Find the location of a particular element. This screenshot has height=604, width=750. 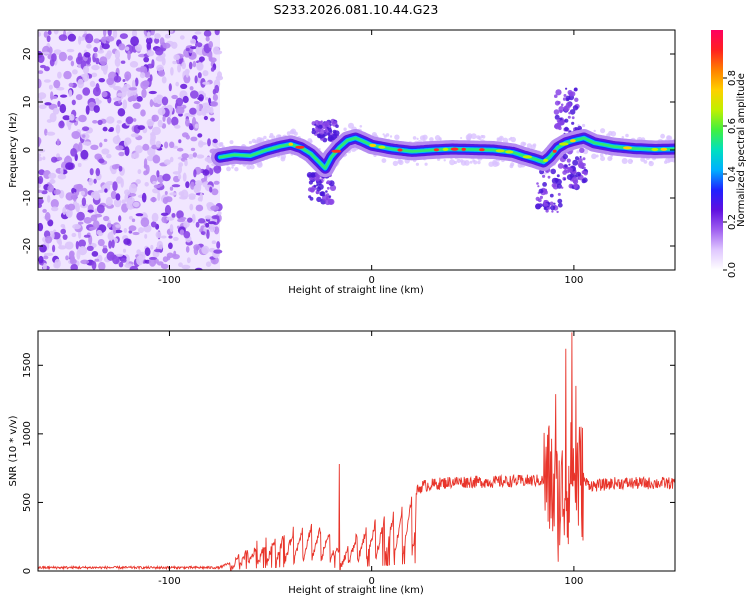

colorbar-label: Normalized spectral amplitude is located at coordinates (741, 150).